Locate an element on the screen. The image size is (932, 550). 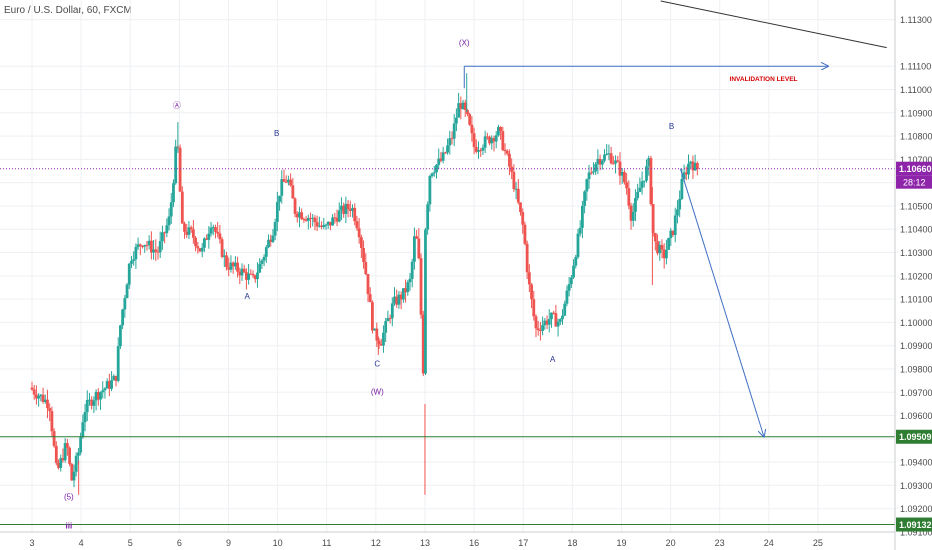
wave-label: (5) is located at coordinates (69, 496).